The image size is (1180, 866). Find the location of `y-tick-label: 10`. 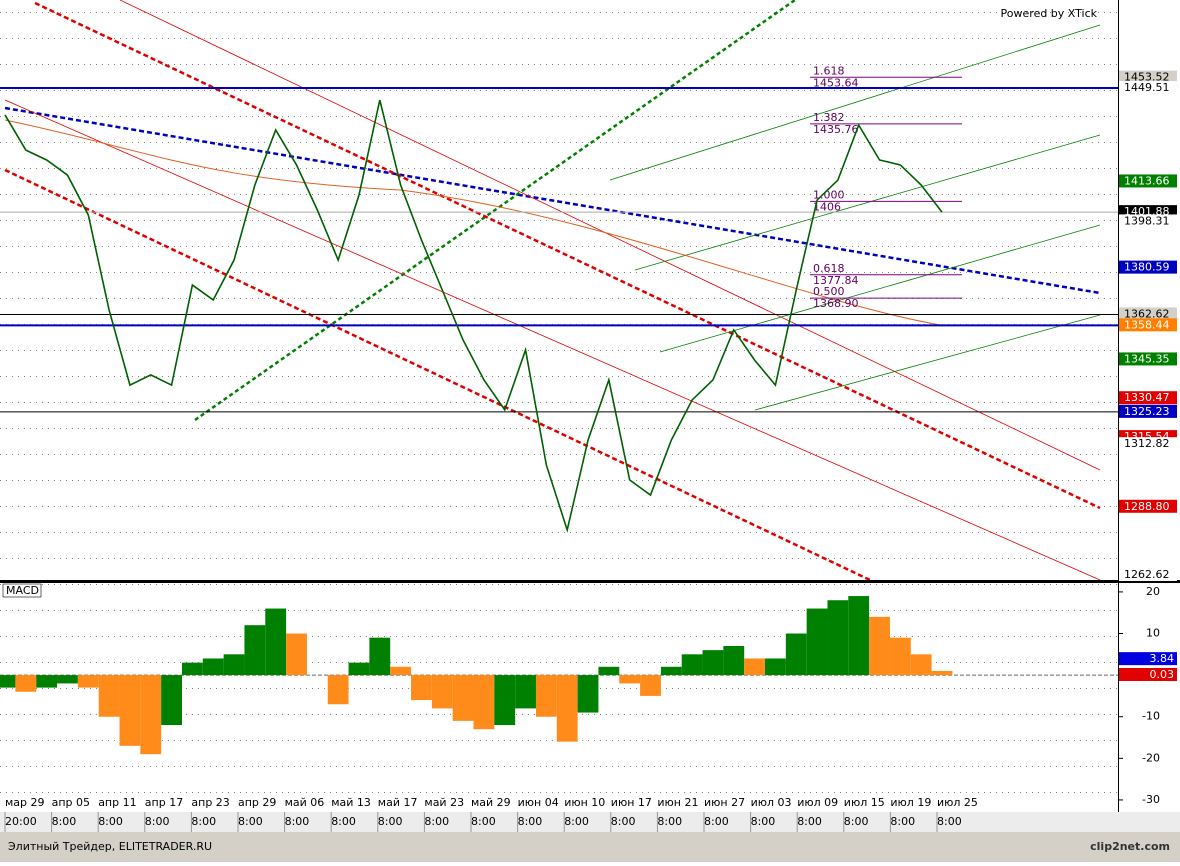

y-tick-label: 10 is located at coordinates (1153, 633).